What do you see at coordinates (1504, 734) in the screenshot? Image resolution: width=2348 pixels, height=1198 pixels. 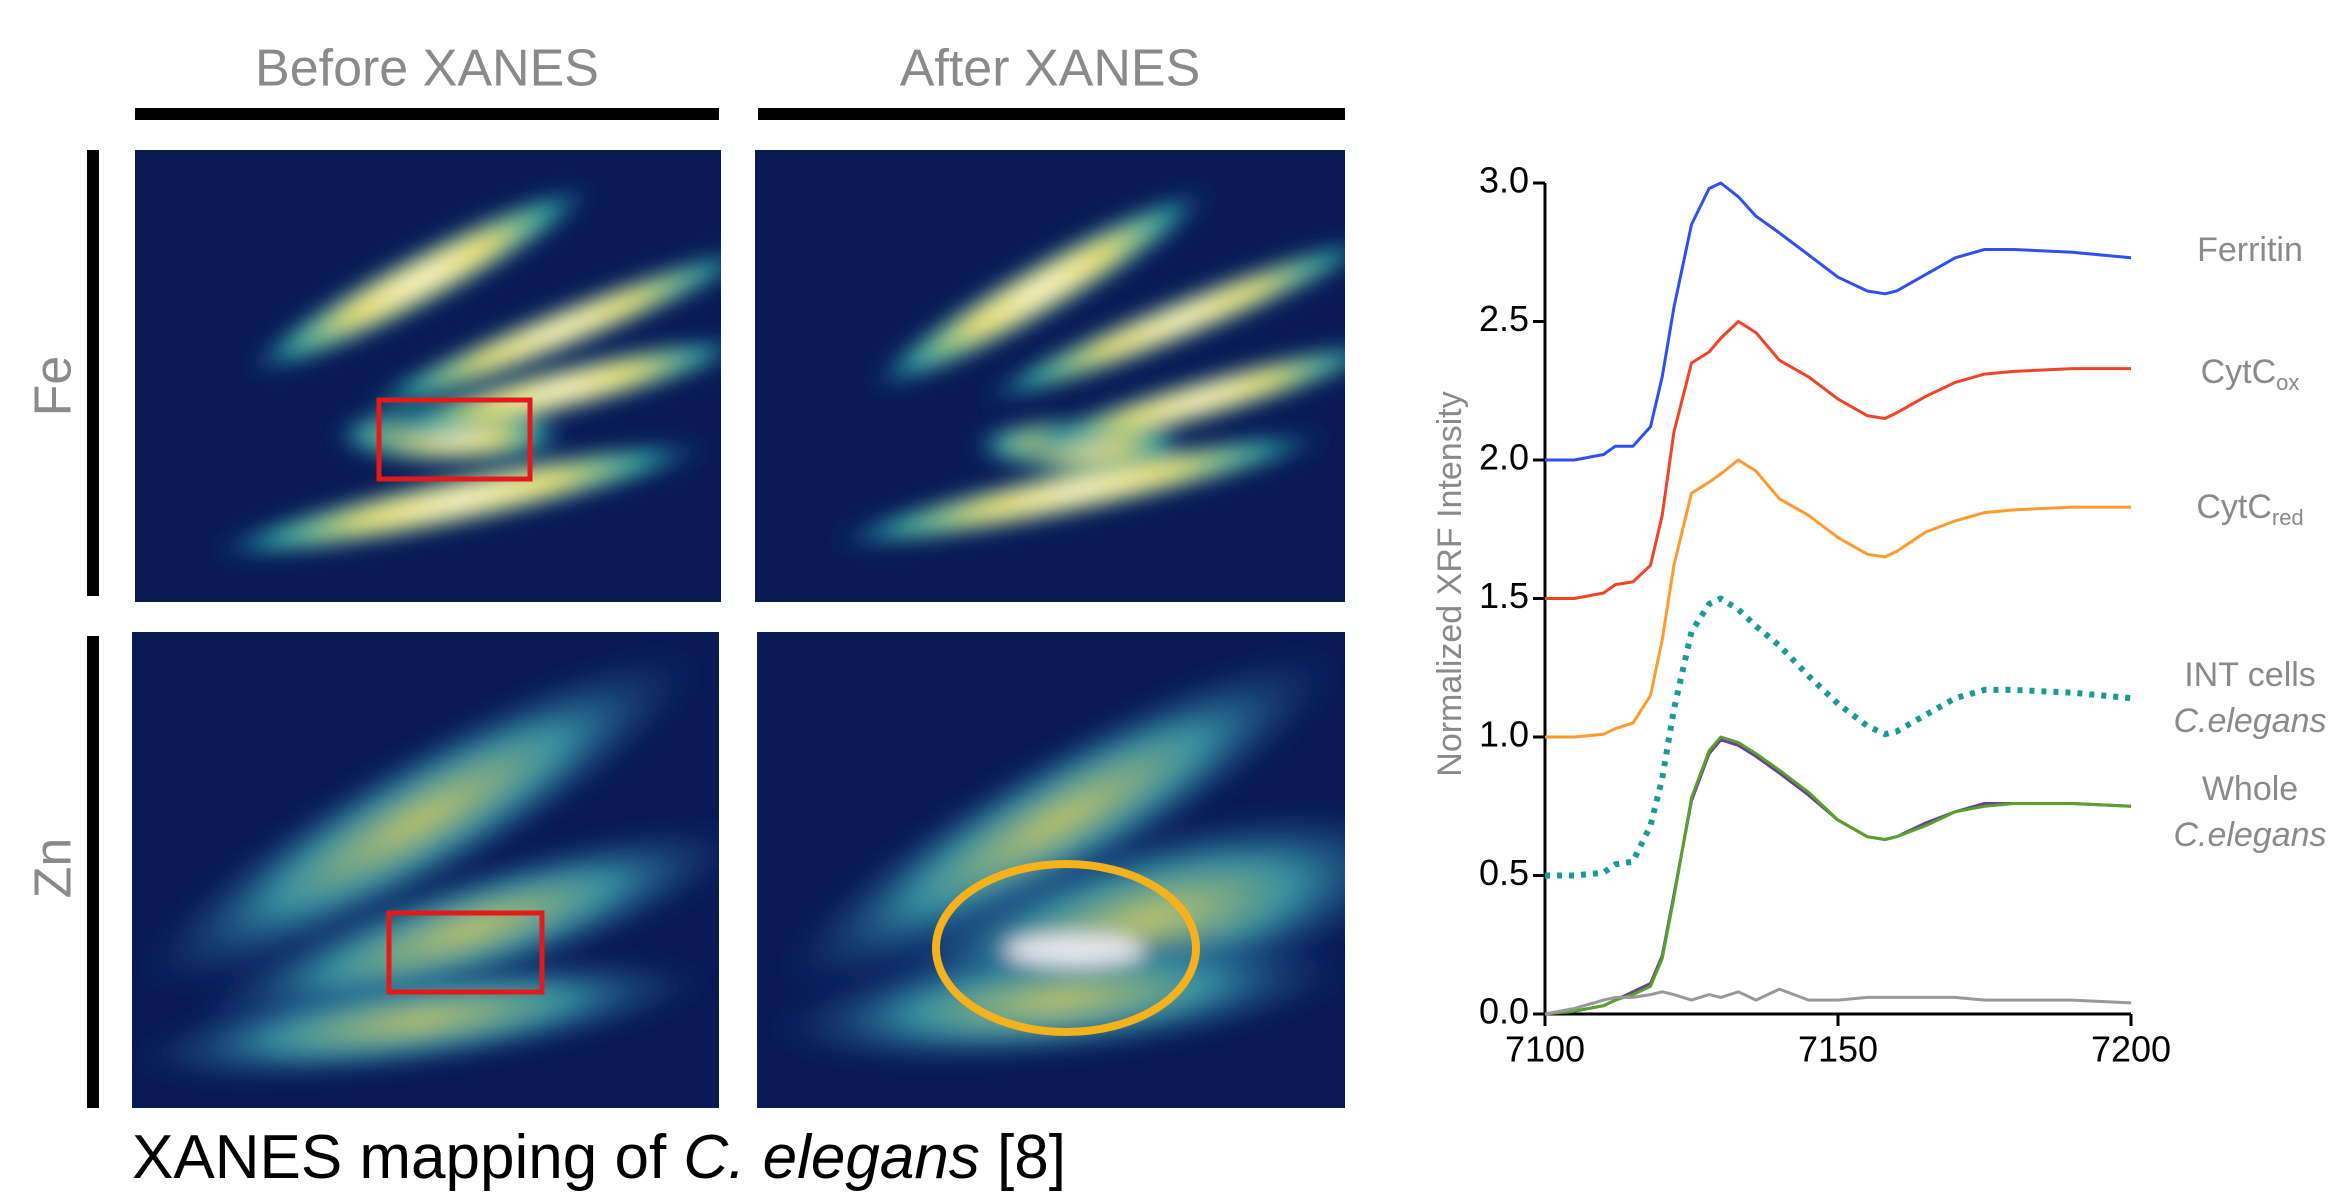 I see `y-tick-label: 1.0` at bounding box center [1504, 734].